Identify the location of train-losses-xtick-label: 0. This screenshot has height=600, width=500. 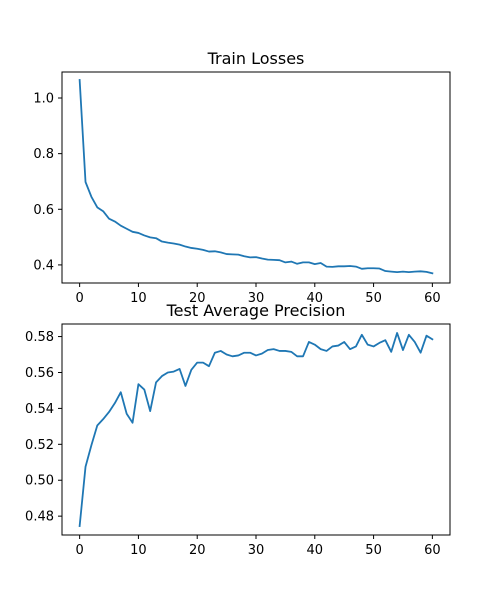
(79, 298).